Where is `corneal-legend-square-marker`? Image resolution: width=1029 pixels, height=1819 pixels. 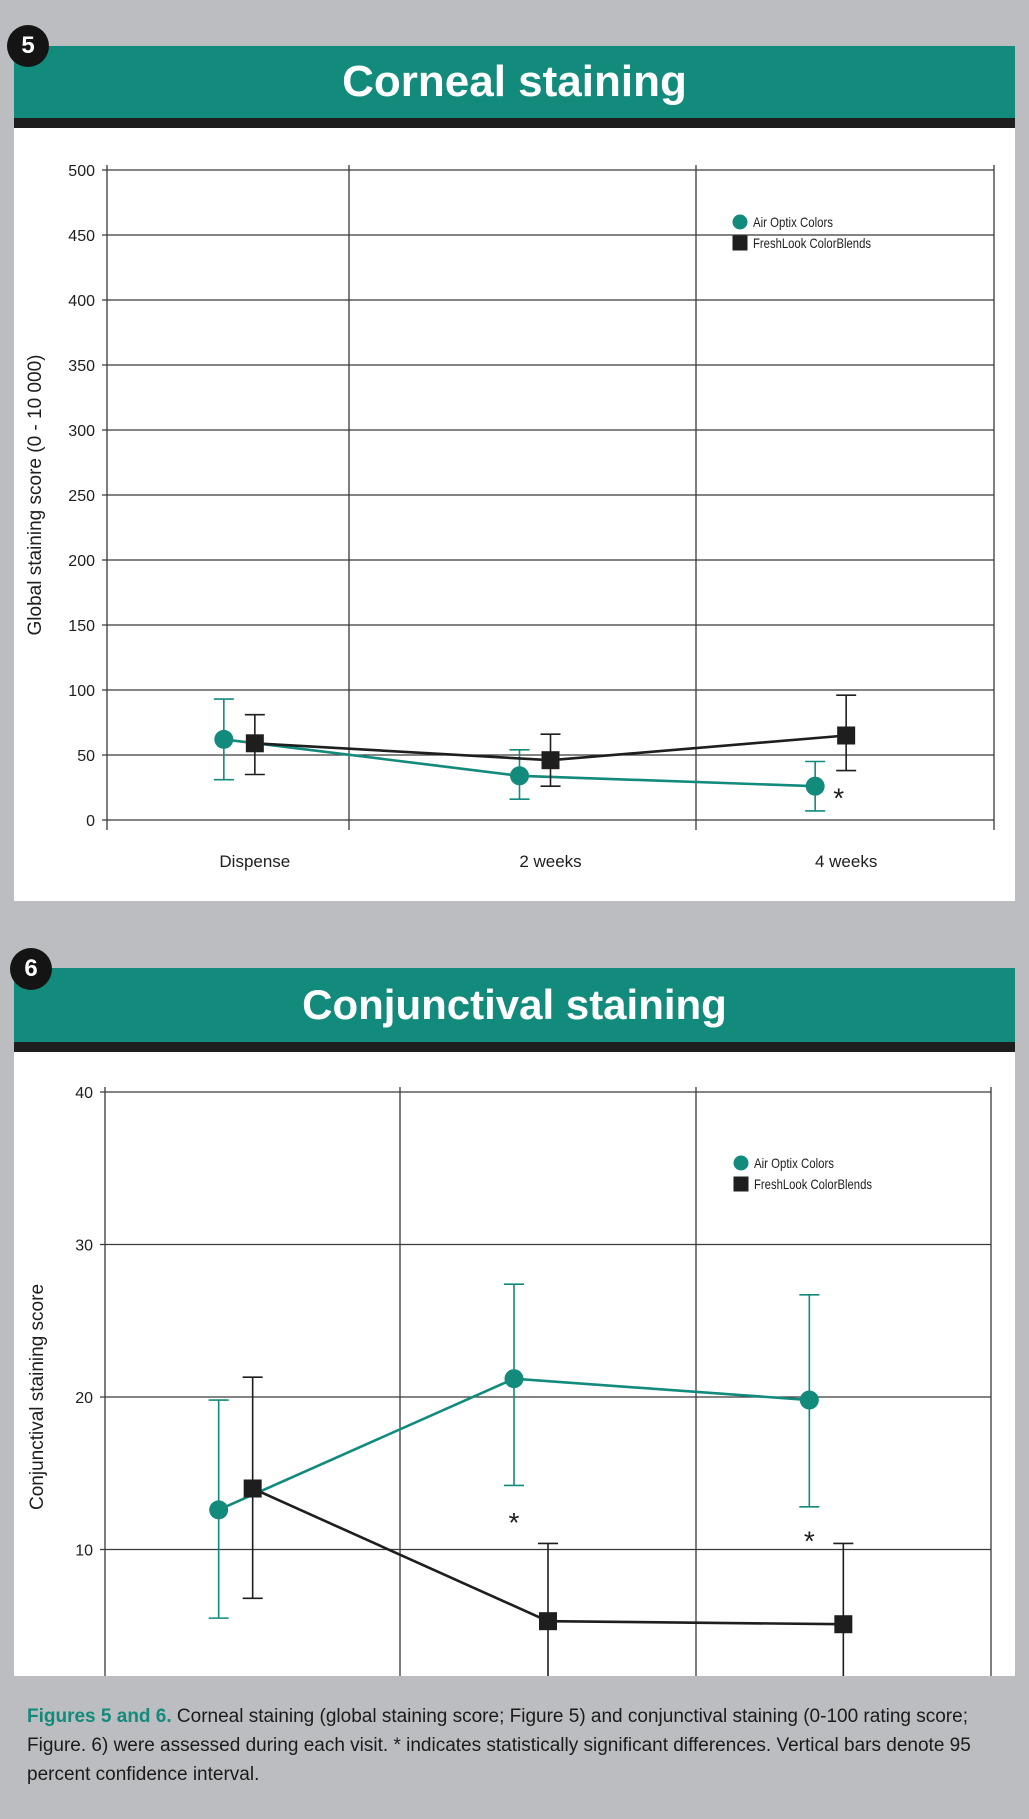
corneal-legend-square-marker is located at coordinates (740, 243).